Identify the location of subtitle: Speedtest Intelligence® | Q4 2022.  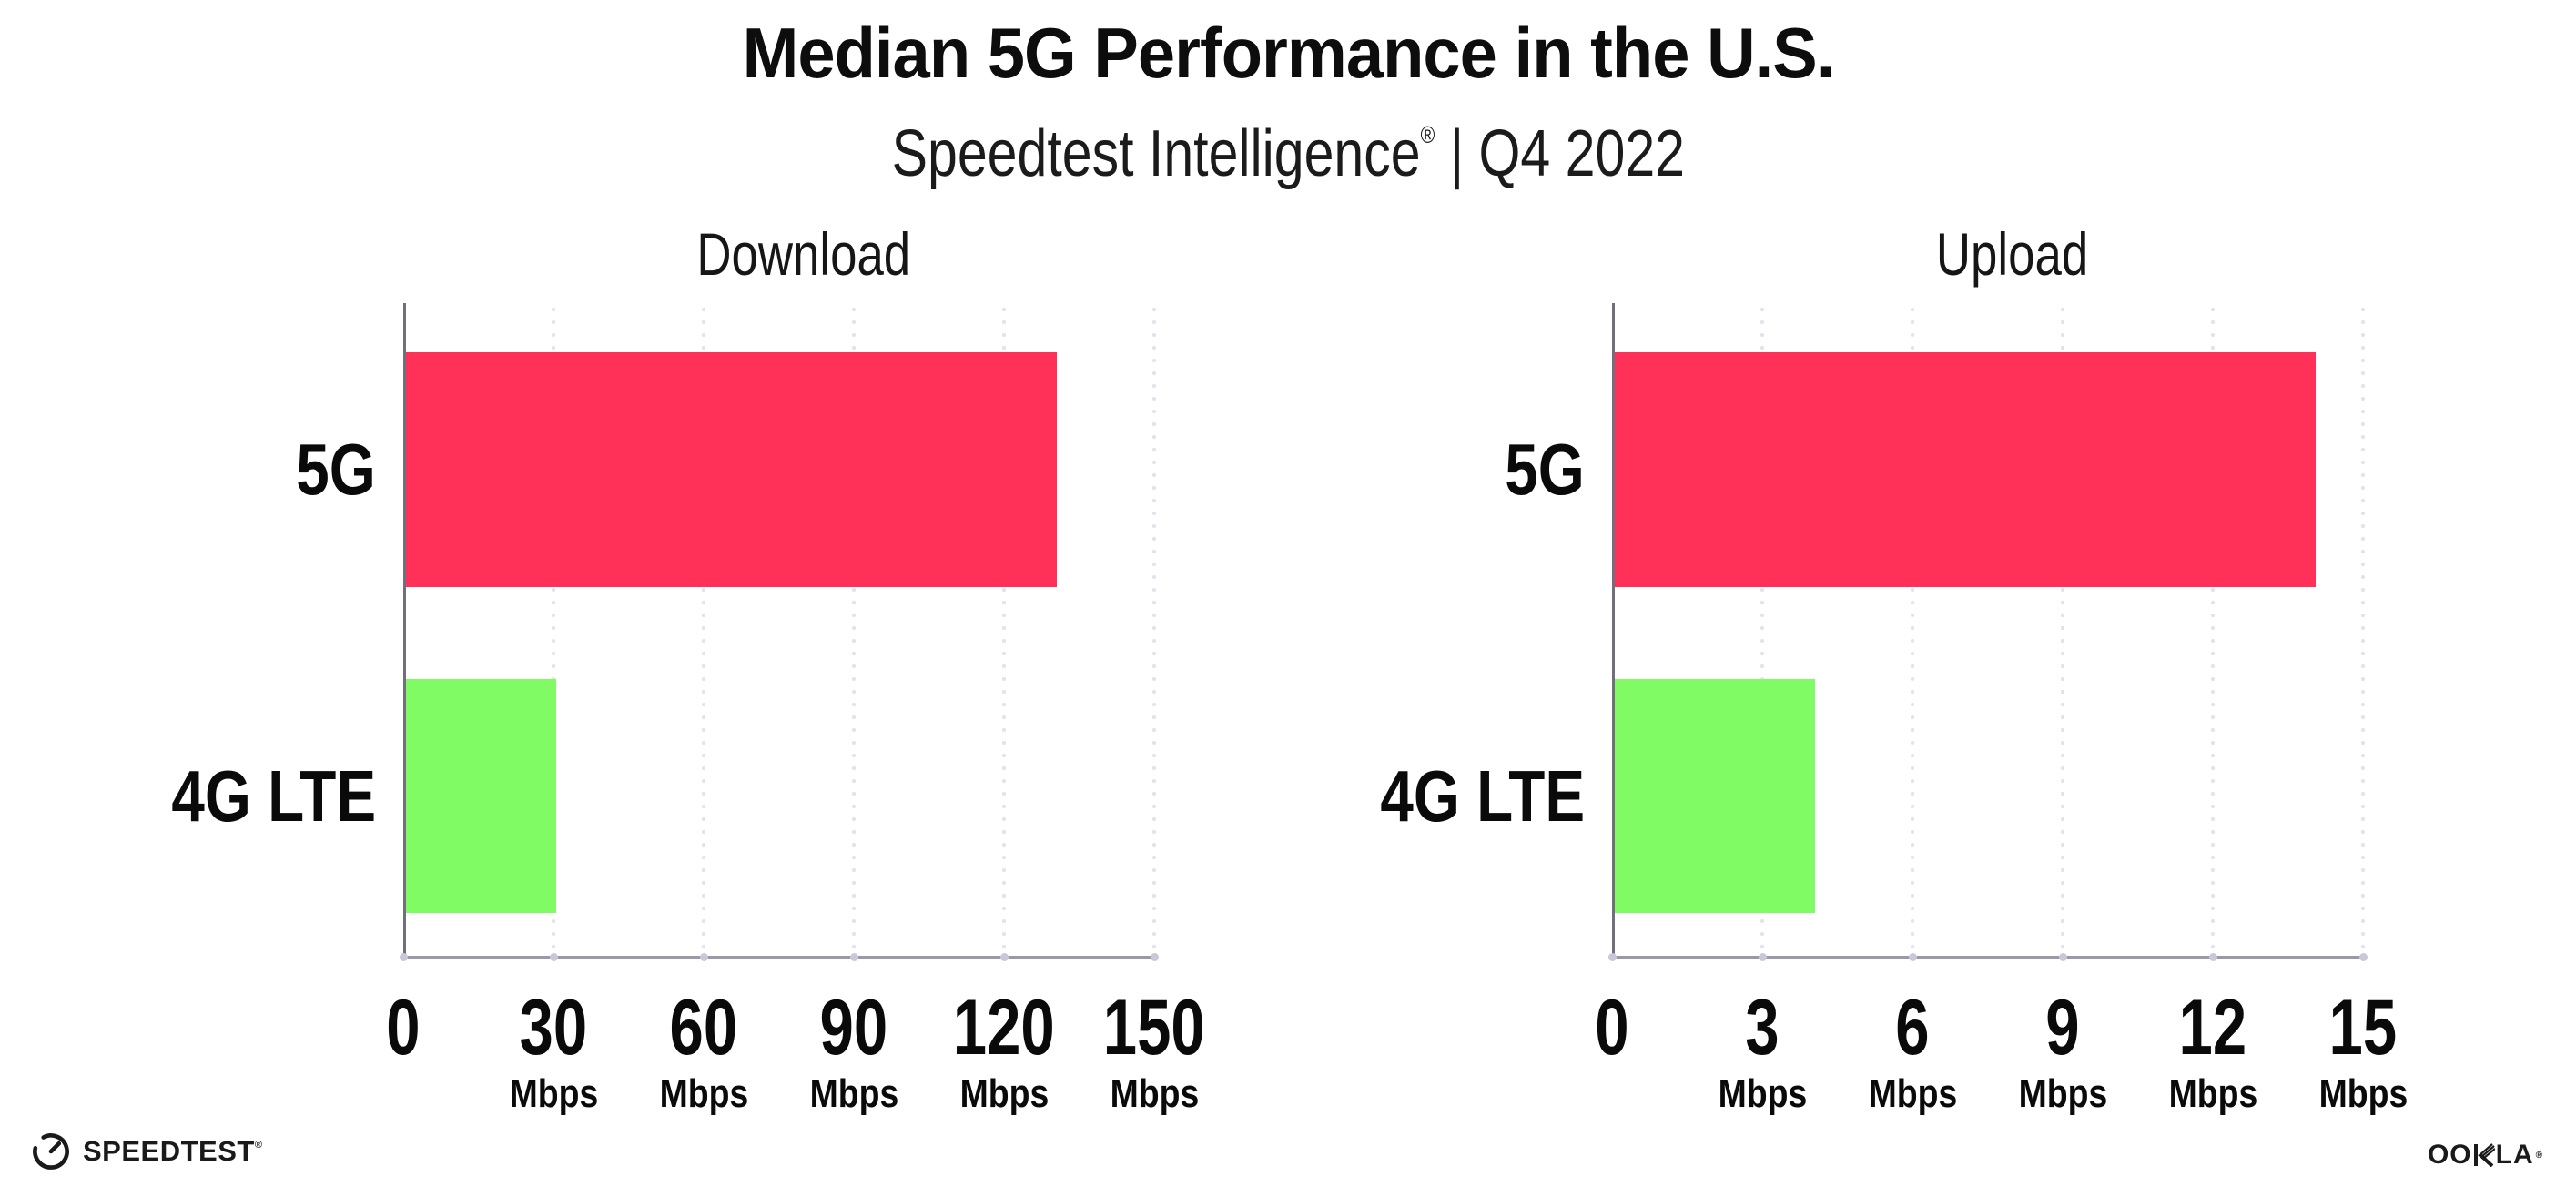
(1288, 145).